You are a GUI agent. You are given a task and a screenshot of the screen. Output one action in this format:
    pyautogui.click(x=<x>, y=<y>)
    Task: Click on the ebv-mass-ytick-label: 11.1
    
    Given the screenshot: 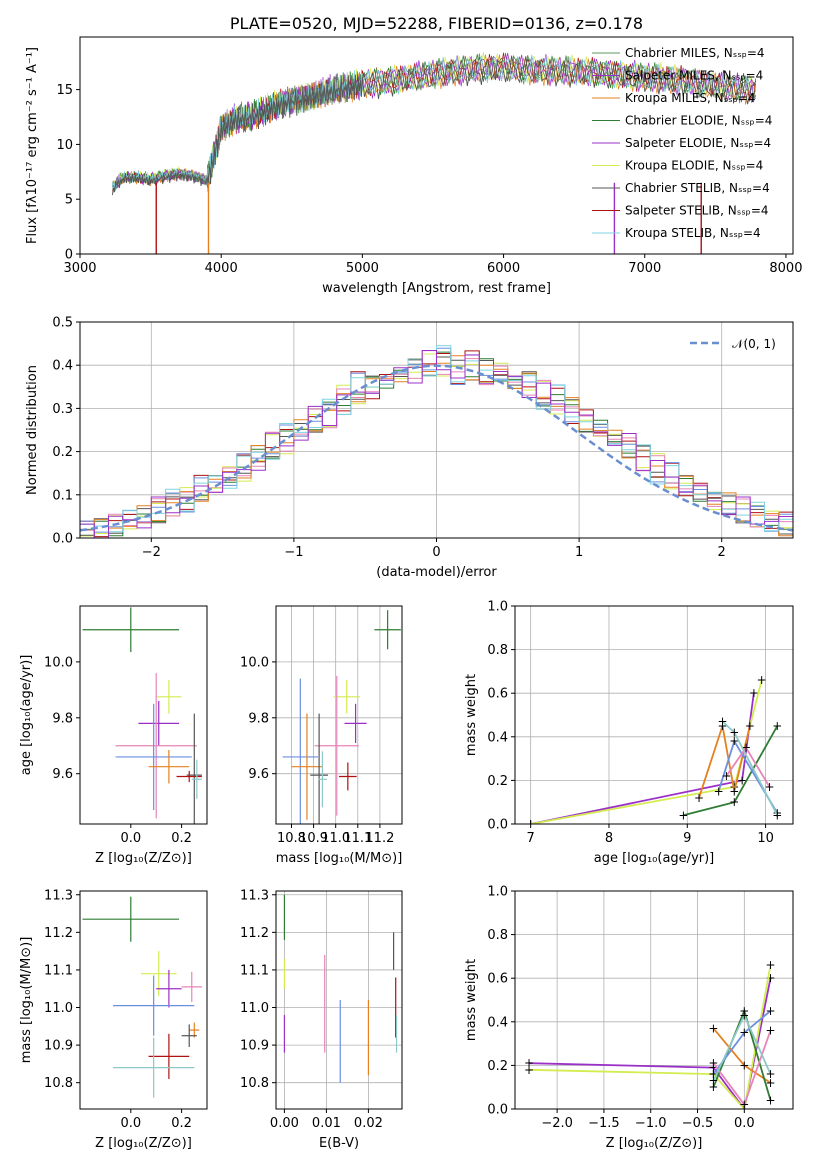 What is the action you would take?
    pyautogui.click(x=254, y=970)
    